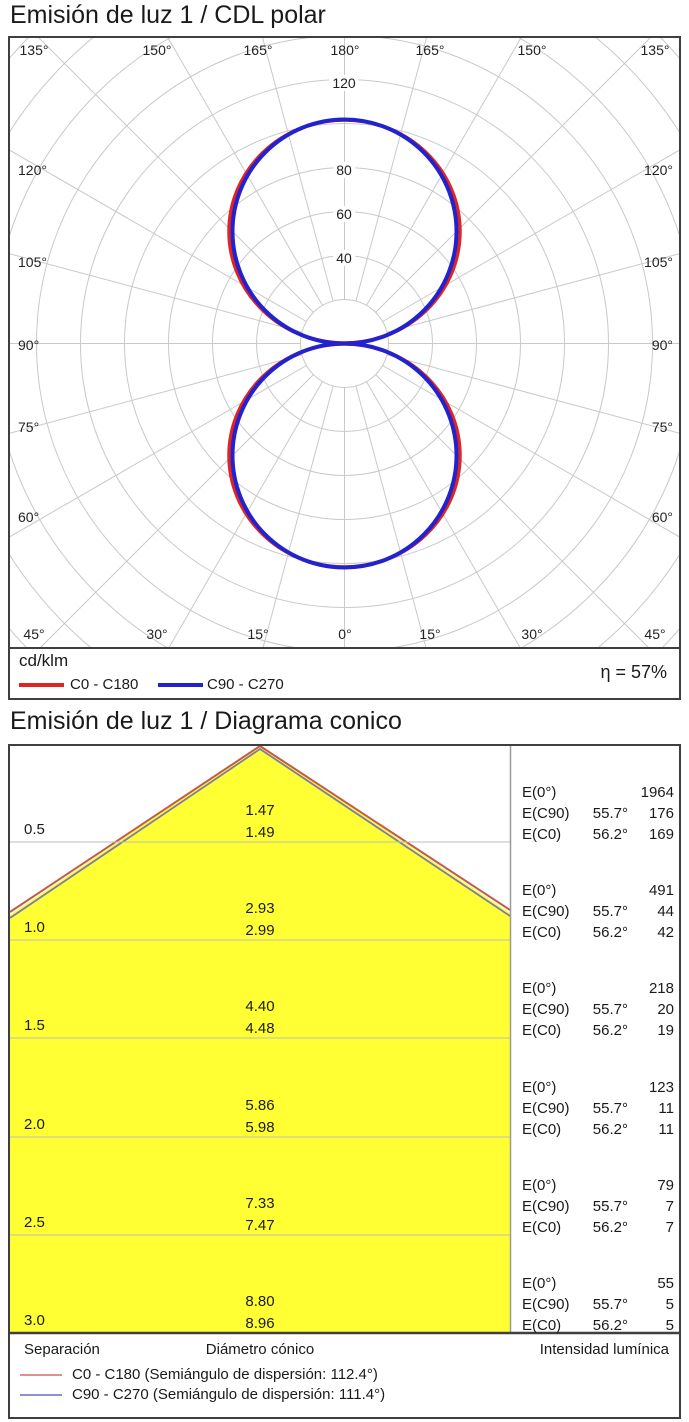 This screenshot has height=1422, width=689. Describe the element at coordinates (598, 1304) in the screenshot. I see `illuminance-block: E(0°) 55 E(C90) 55.7° 5 E(C0) 56.2° 5` at that location.